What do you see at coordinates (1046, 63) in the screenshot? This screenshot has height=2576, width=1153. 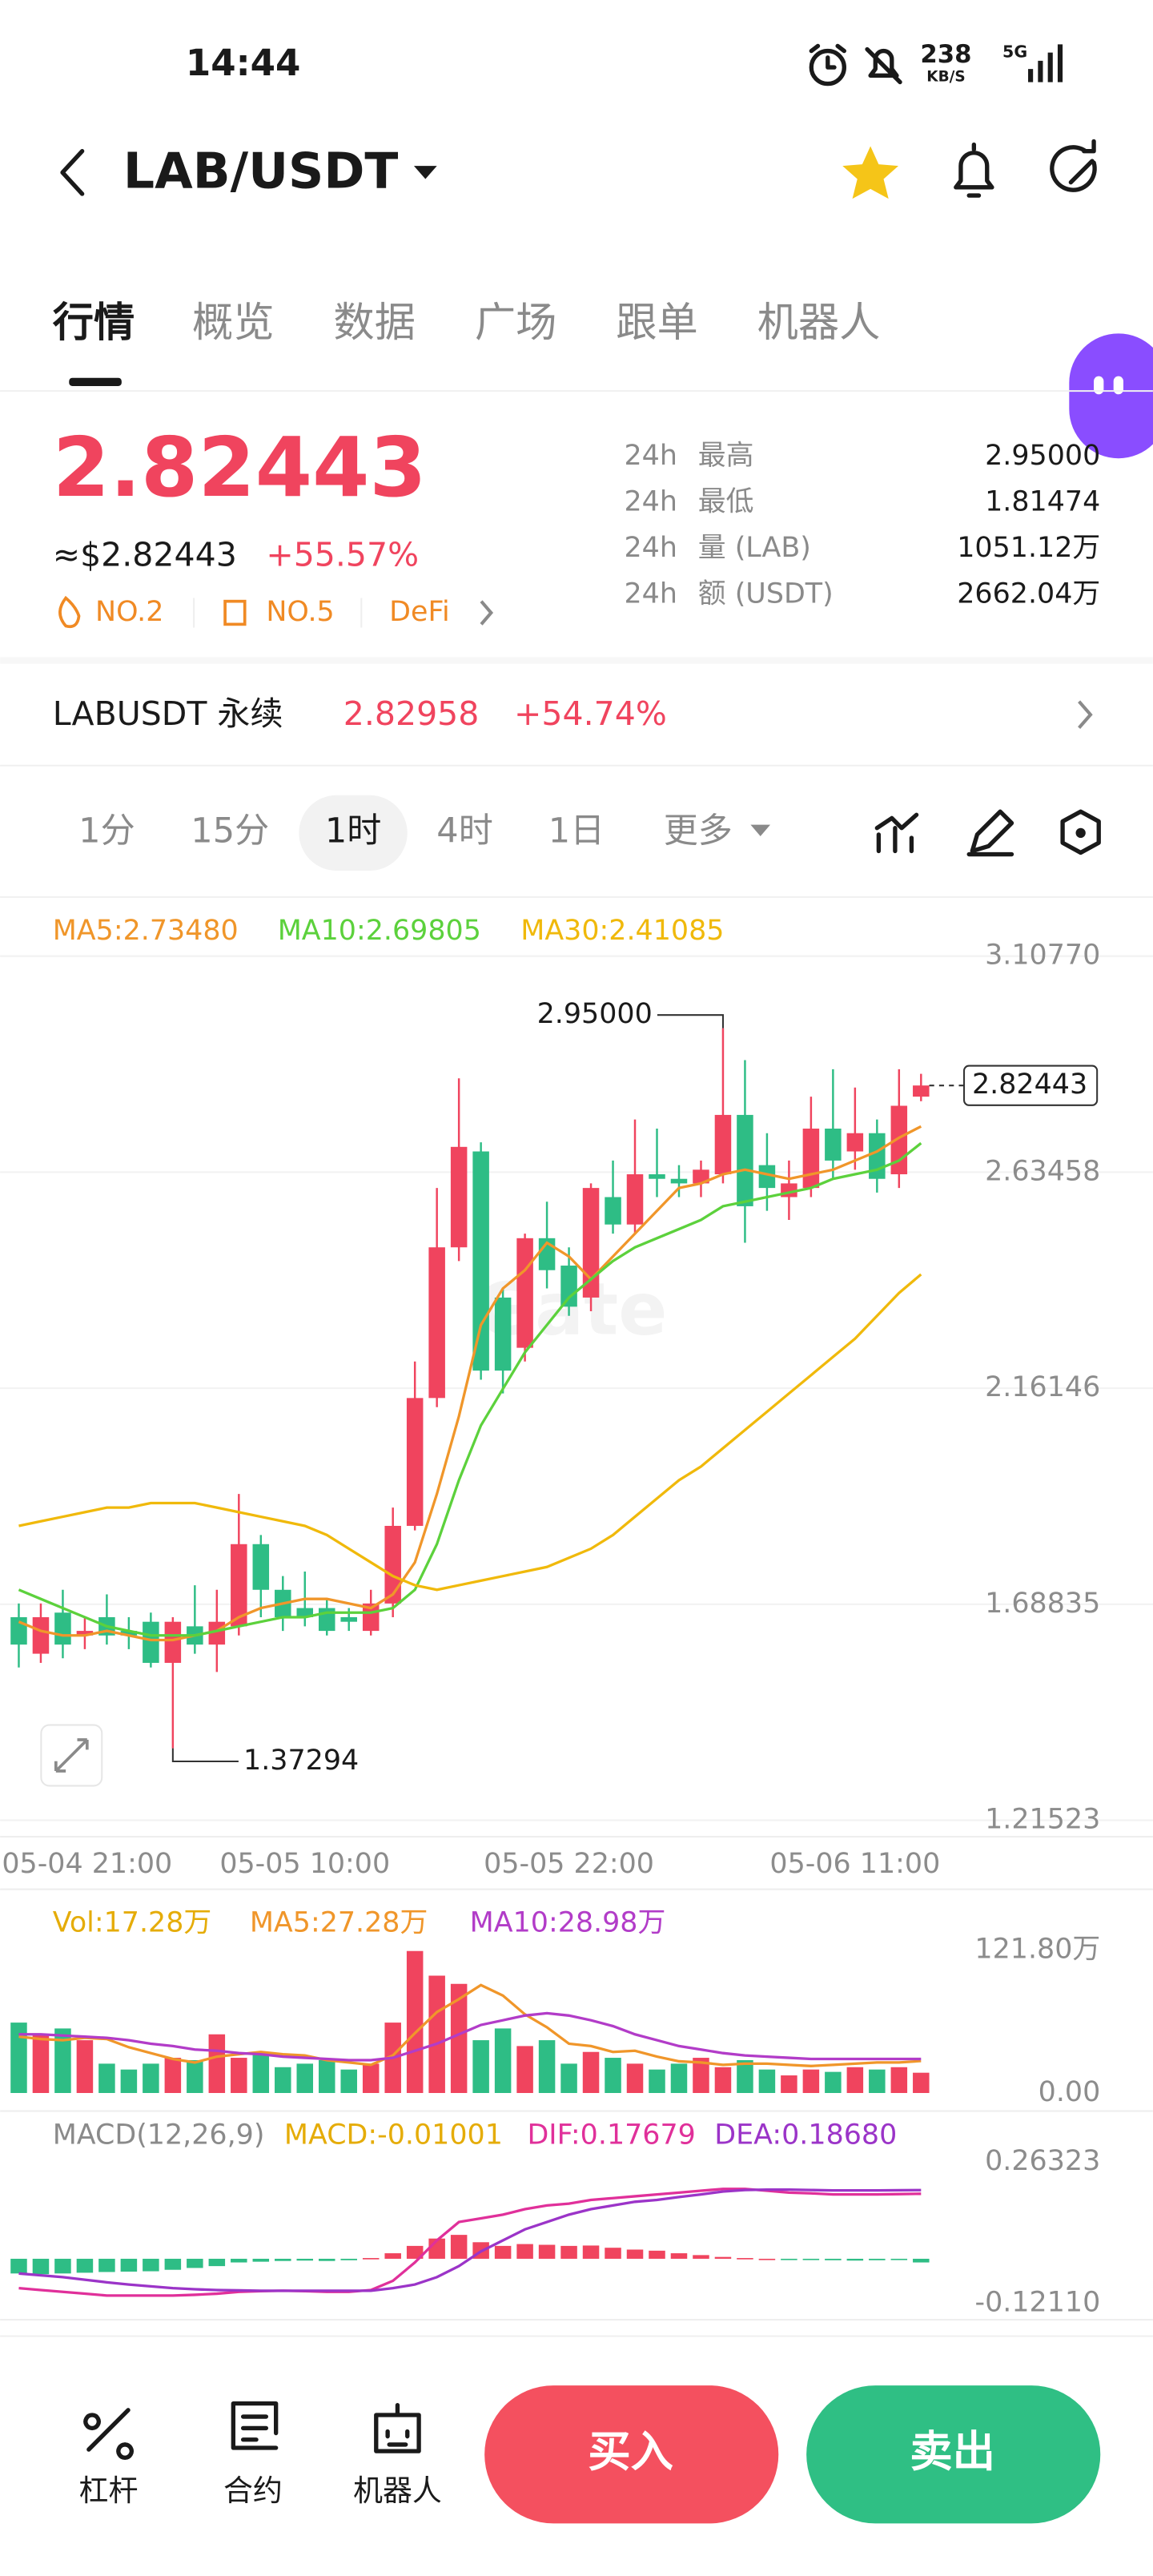 I see `signal-bars` at bounding box center [1046, 63].